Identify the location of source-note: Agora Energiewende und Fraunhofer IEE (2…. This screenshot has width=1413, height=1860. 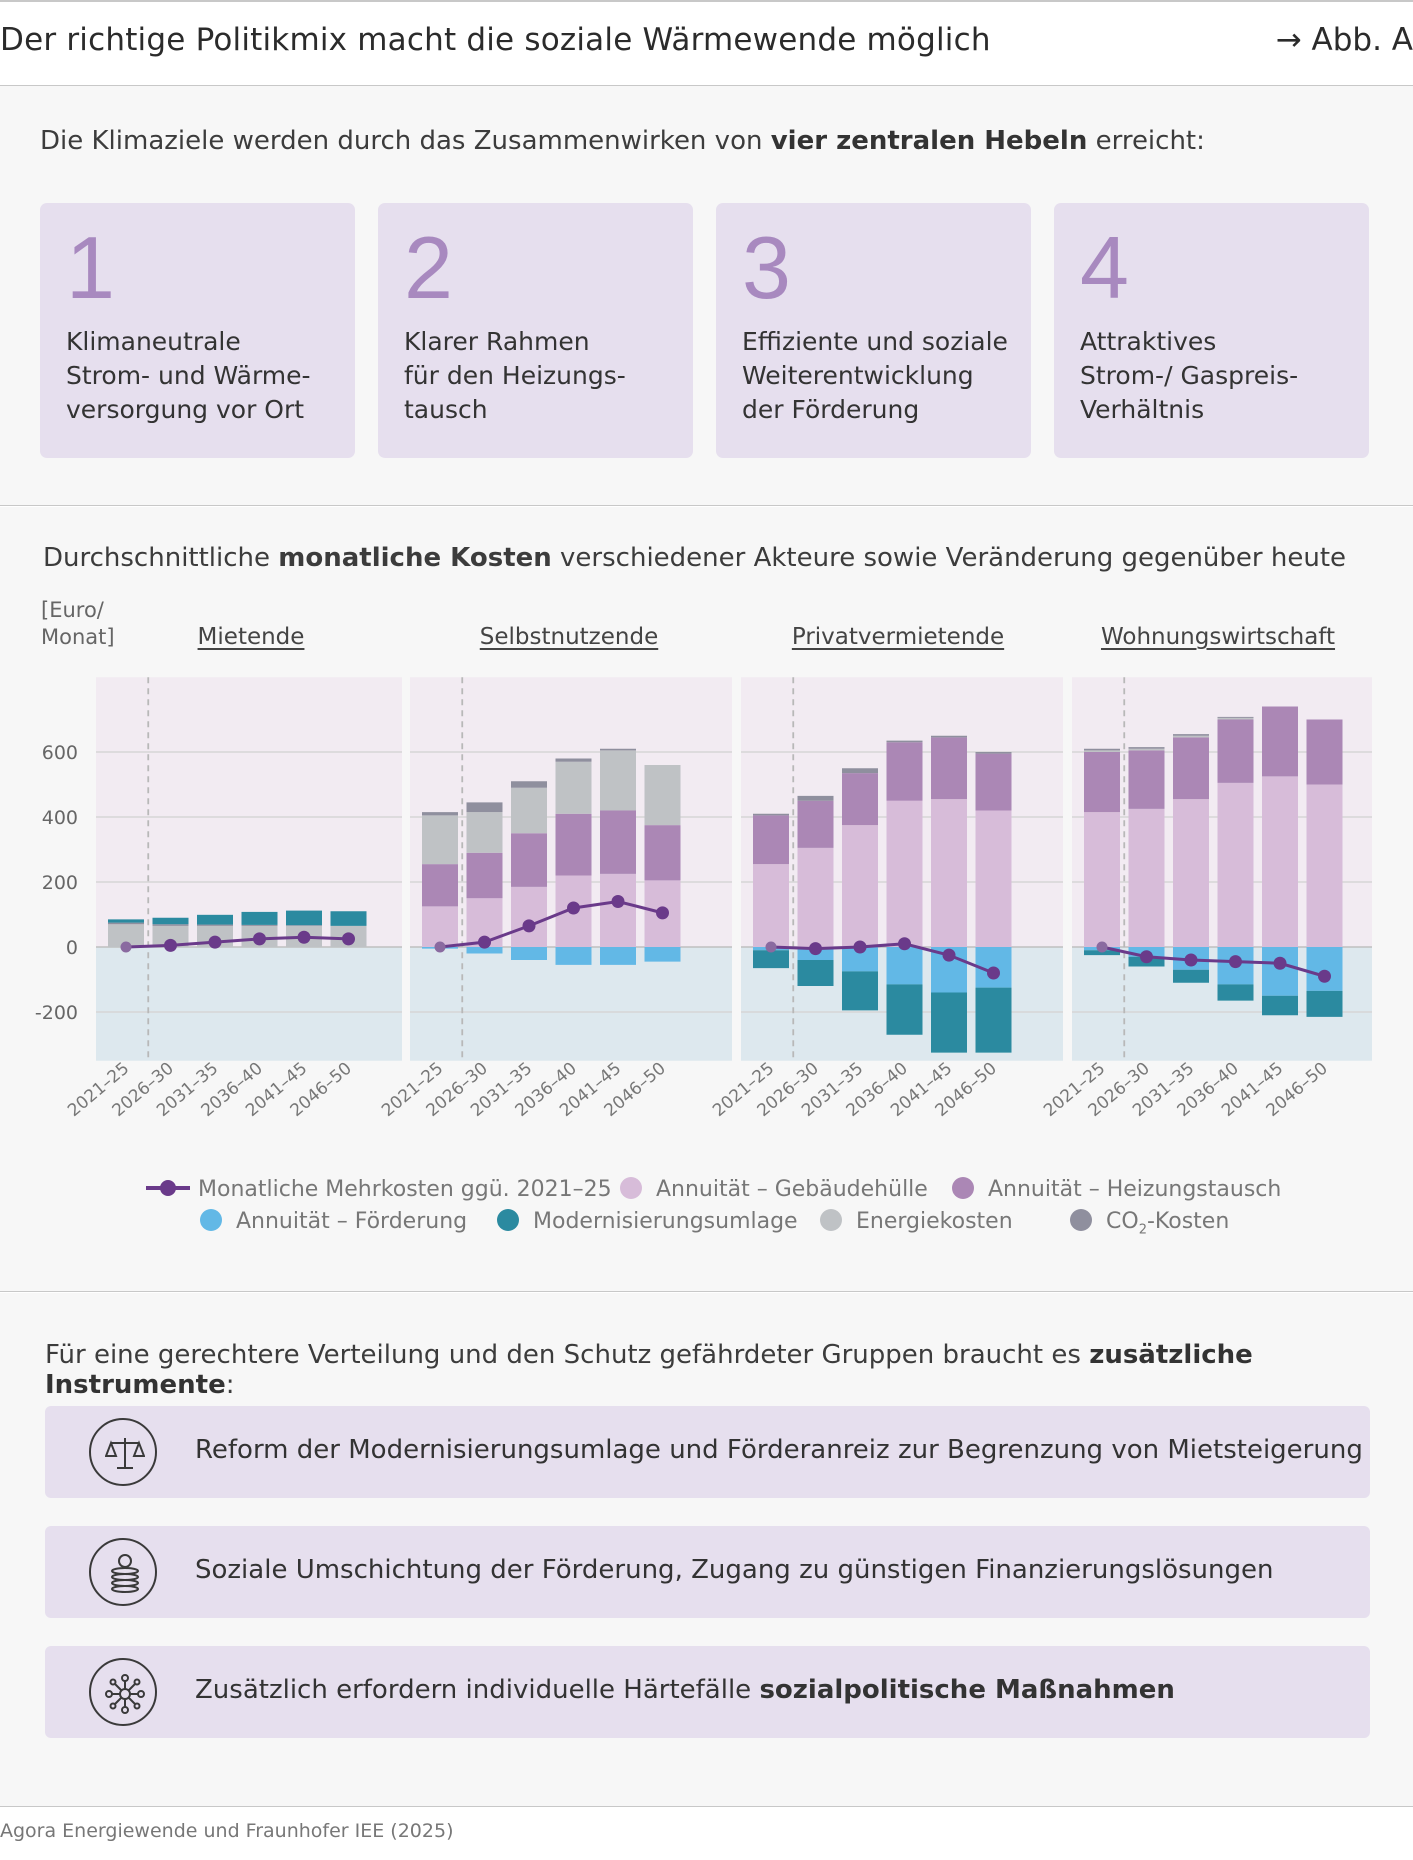
(227, 1831).